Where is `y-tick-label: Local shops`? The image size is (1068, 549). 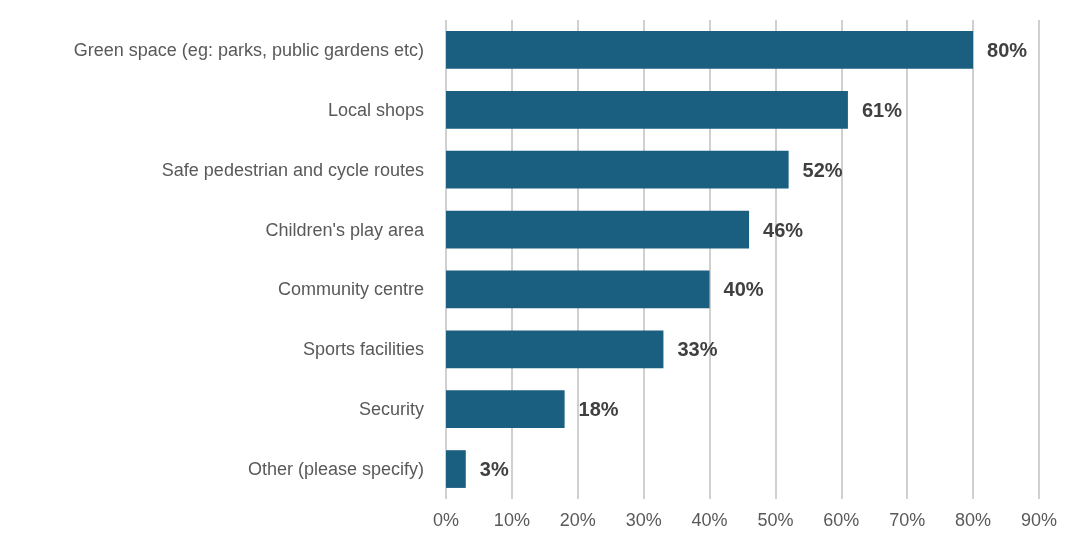 y-tick-label: Local shops is located at coordinates (375, 109).